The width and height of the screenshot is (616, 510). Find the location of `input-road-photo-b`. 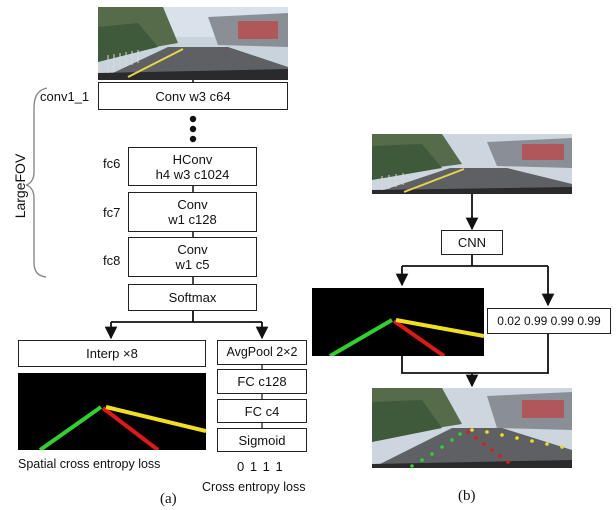

input-road-photo-b is located at coordinates (472, 164).